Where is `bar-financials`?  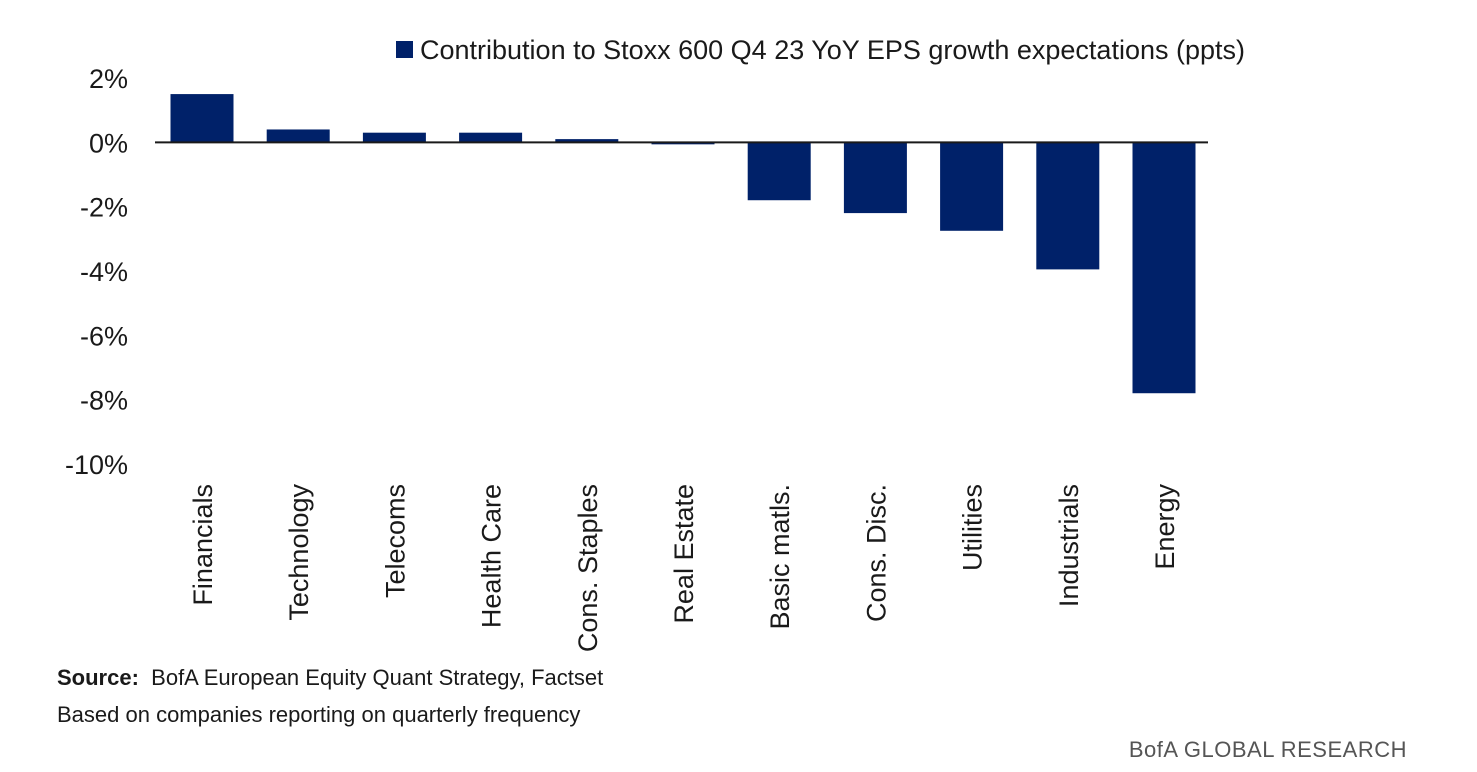
bar-financials is located at coordinates (202, 118).